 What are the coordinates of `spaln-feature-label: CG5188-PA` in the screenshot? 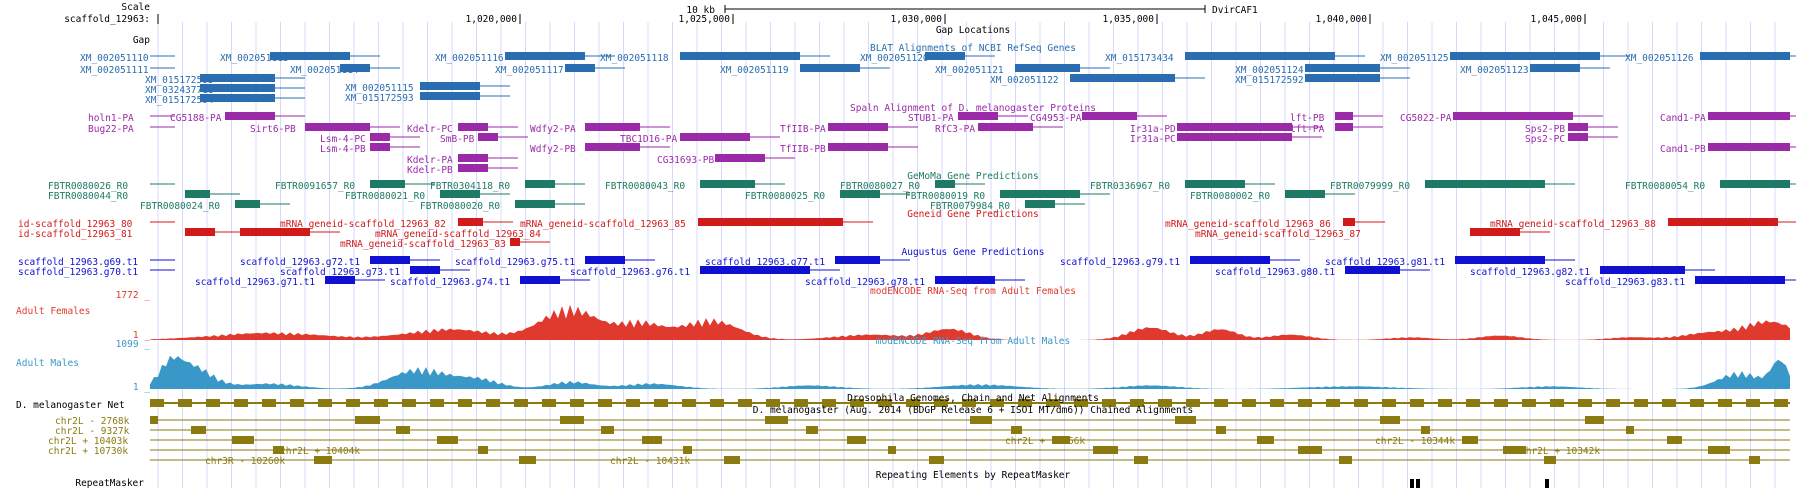 It's located at (196, 118).